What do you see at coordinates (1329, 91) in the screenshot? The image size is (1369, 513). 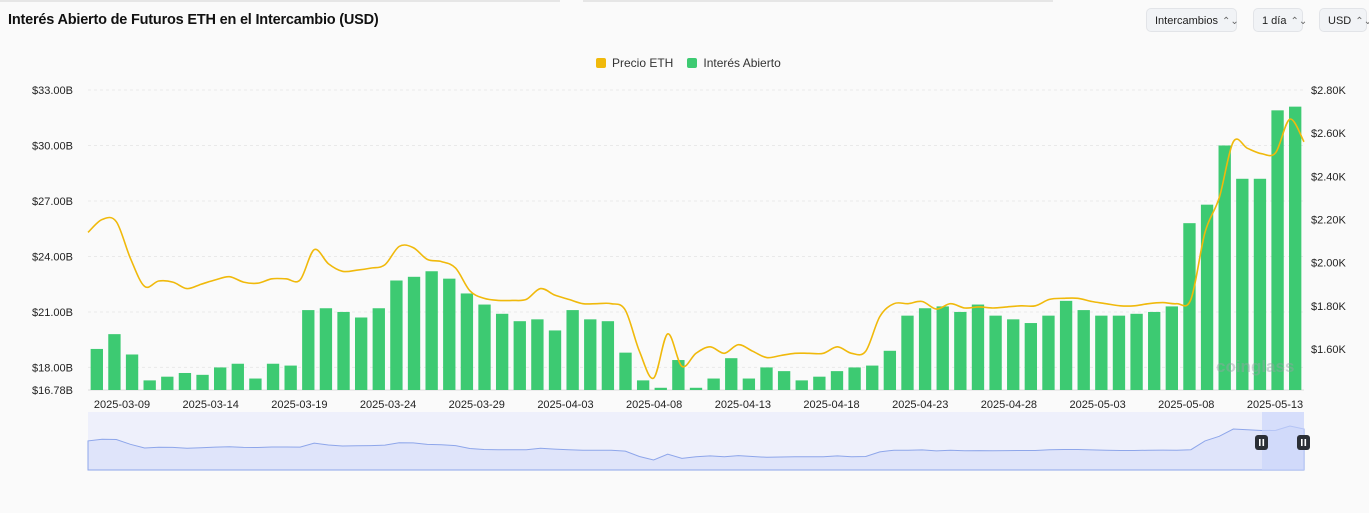 I see `y-right-tick-label: $2.80K` at bounding box center [1329, 91].